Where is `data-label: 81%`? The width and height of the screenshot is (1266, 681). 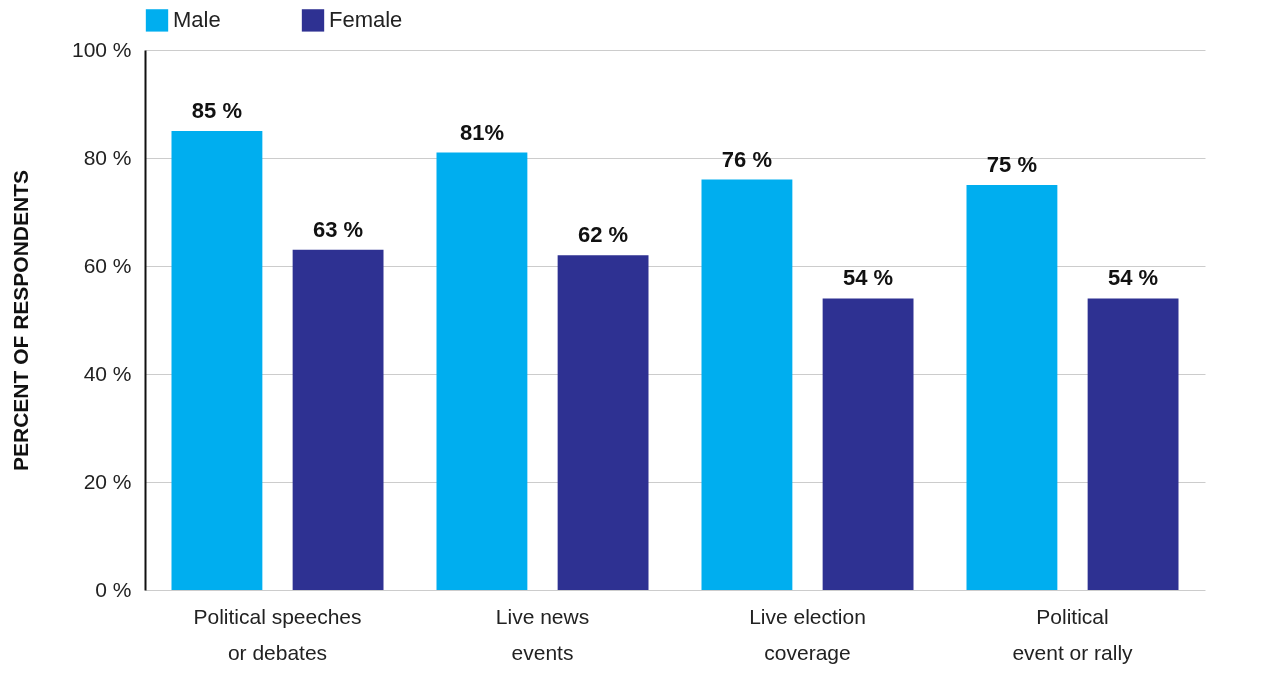 data-label: 81% is located at coordinates (481, 132).